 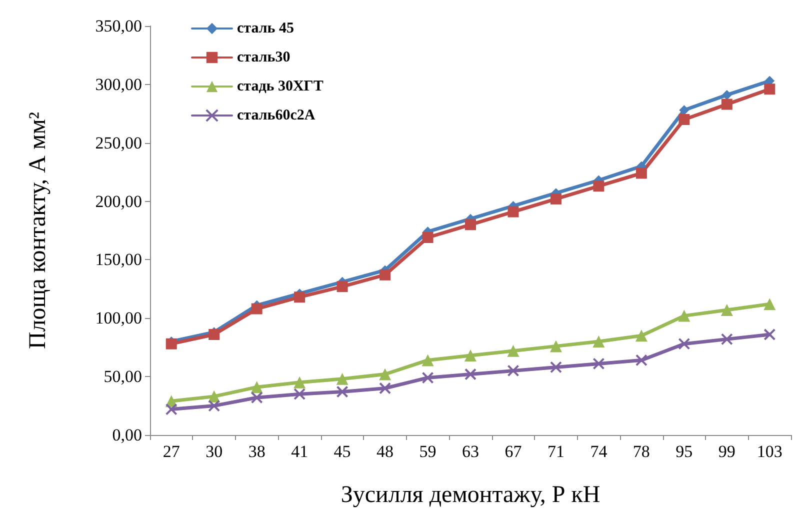 I want to click on x-tick-label: 78, so click(x=641, y=451).